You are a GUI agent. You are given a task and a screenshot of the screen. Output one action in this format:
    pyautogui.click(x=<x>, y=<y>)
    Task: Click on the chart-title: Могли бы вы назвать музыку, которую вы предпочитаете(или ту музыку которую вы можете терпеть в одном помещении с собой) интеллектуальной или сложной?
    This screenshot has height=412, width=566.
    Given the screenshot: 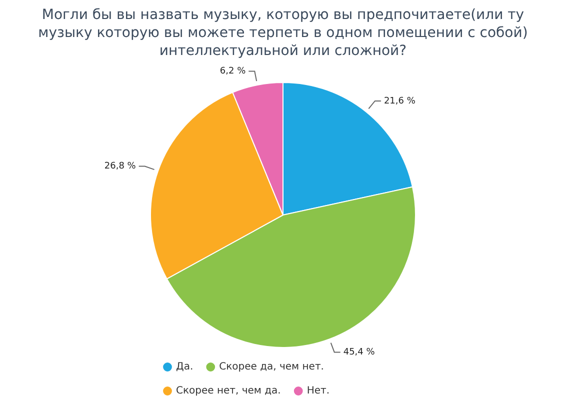 What is the action you would take?
    pyautogui.click(x=283, y=33)
    